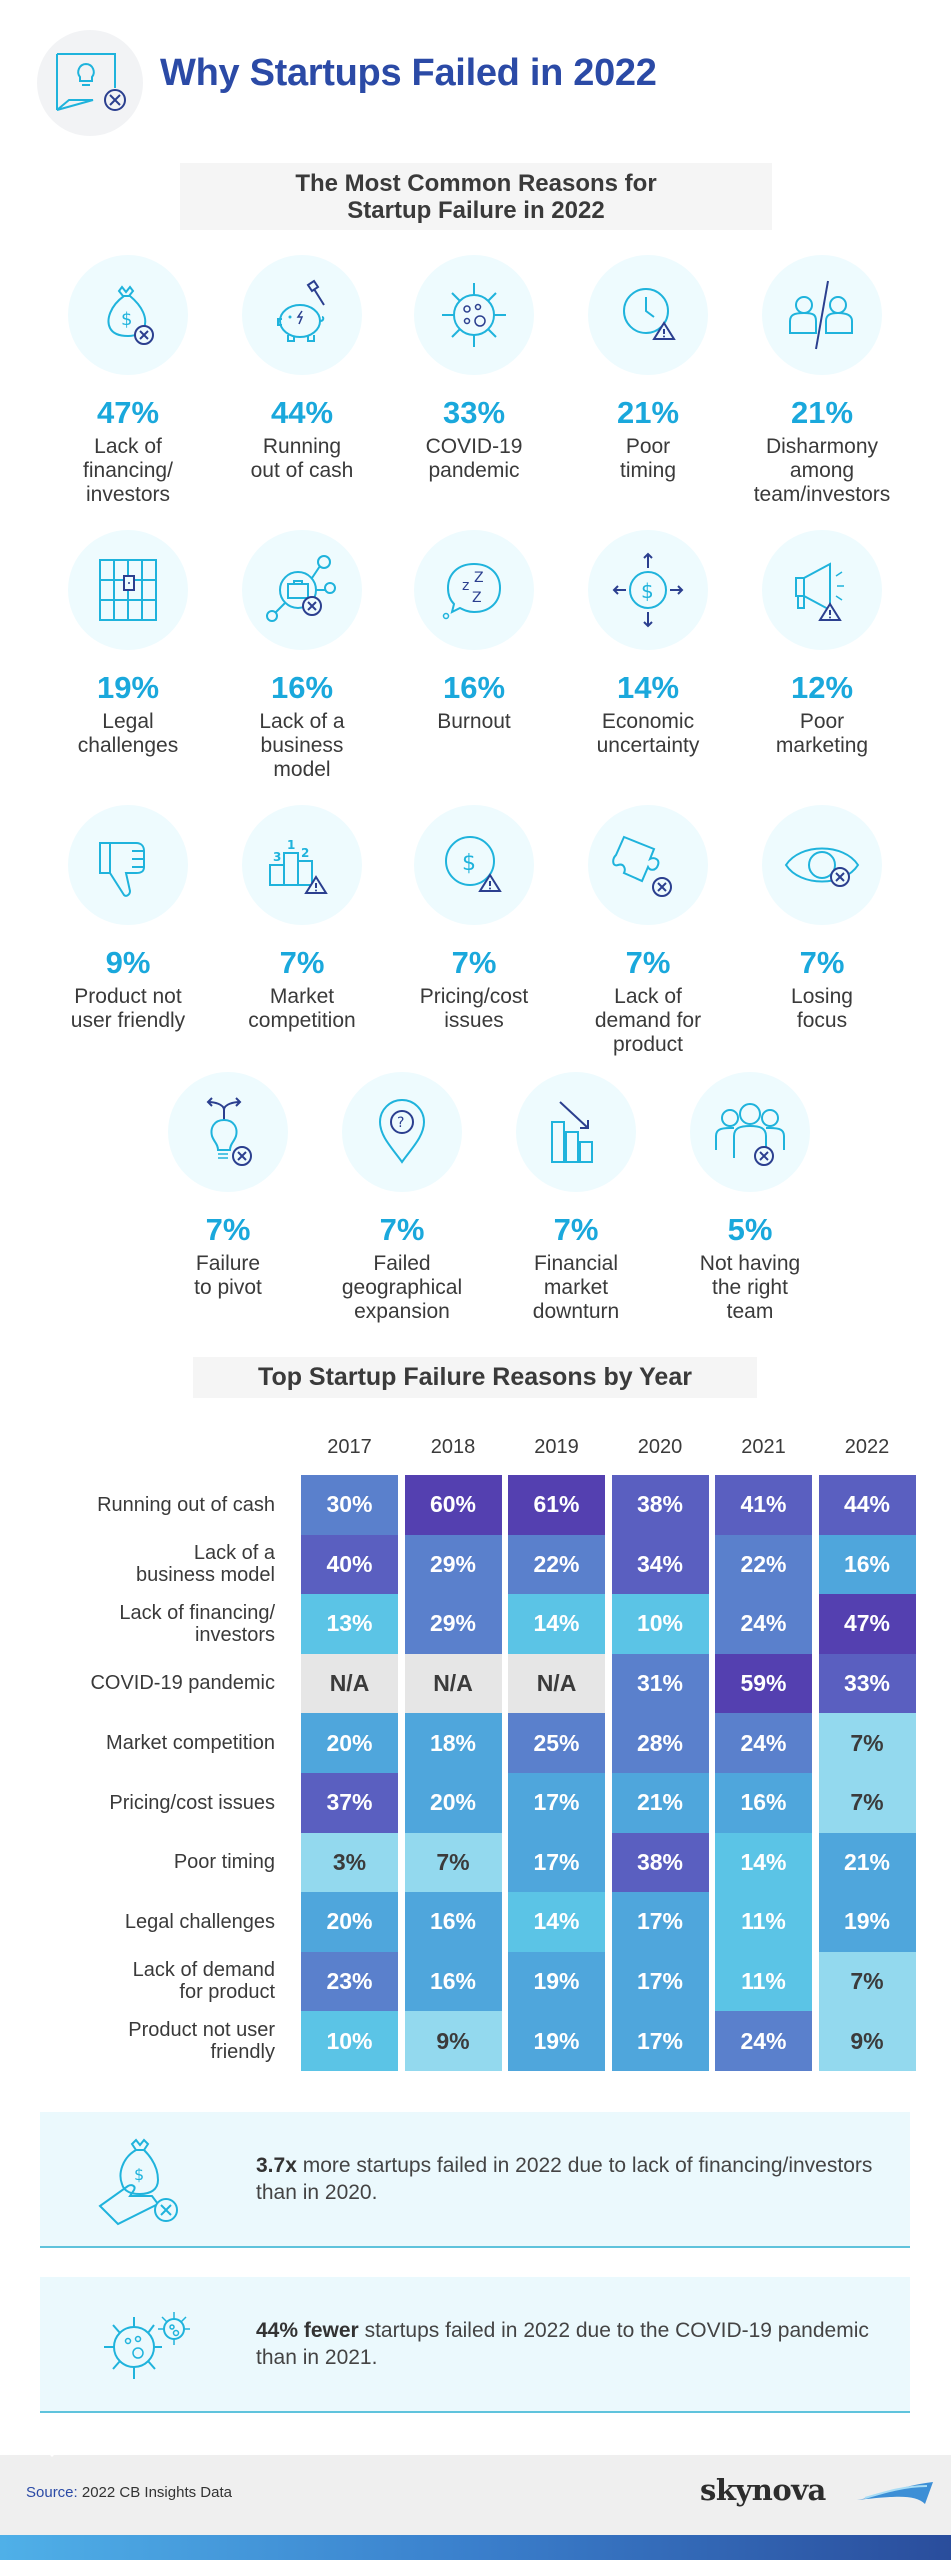 This screenshot has width=951, height=2560. What do you see at coordinates (302, 458) in the screenshot?
I see `reason-label: Running out of cash` at bounding box center [302, 458].